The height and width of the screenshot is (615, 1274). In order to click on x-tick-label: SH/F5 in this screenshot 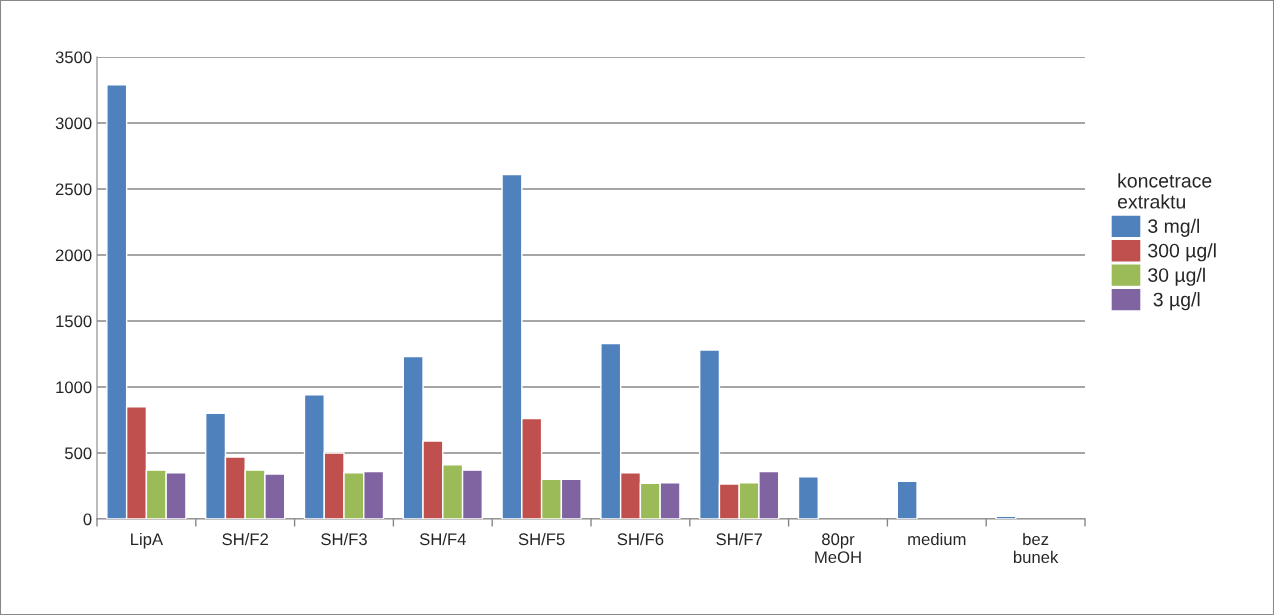, I will do `click(541, 539)`.